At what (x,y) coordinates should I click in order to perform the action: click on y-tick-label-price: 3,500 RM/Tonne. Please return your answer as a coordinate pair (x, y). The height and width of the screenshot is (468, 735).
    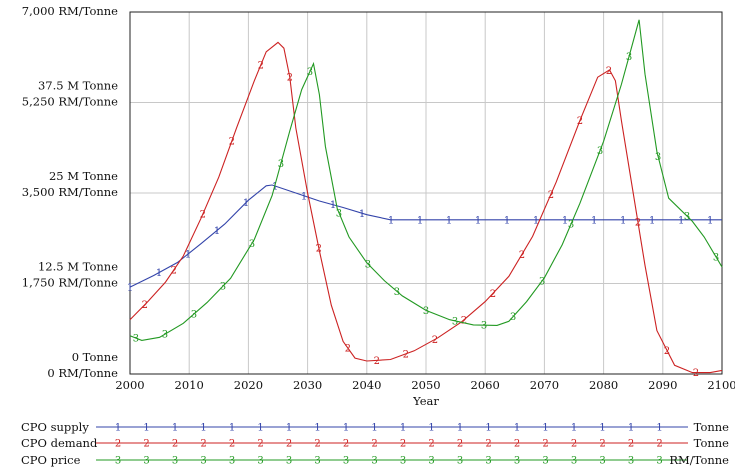
    Looking at the image, I should click on (70, 192).